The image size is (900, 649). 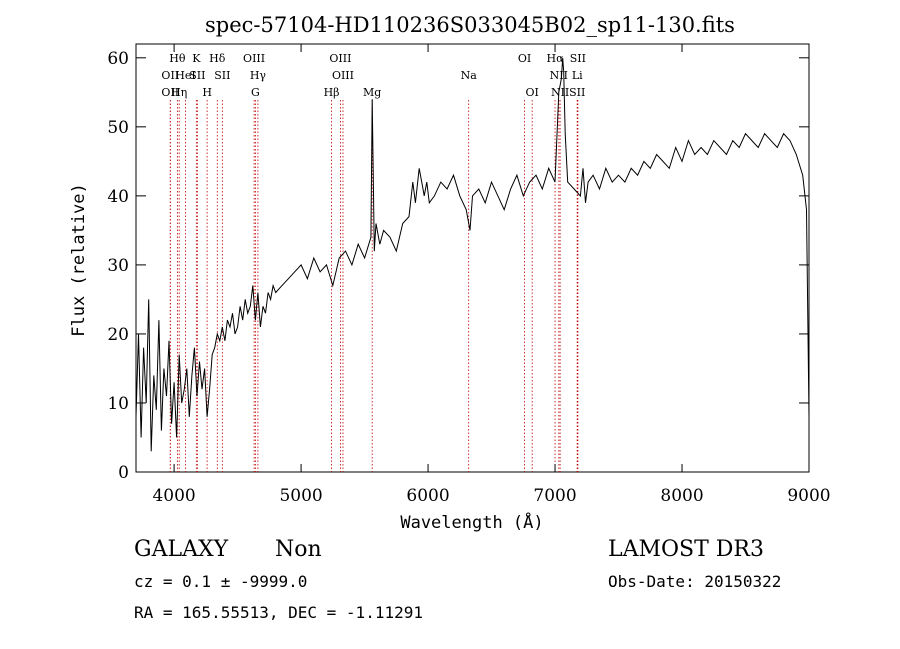 What do you see at coordinates (686, 549) in the screenshot?
I see `survey-name: LAMOST DR3` at bounding box center [686, 549].